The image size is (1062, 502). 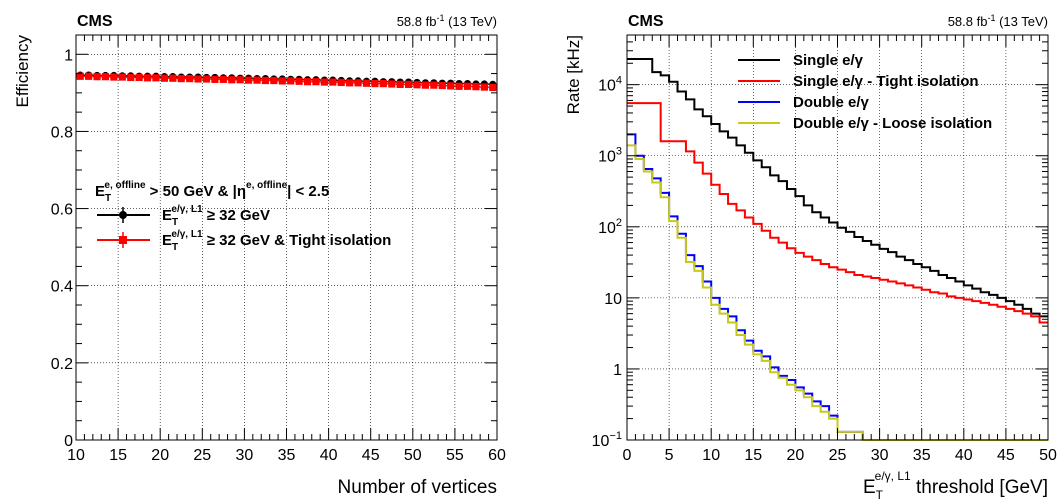 What do you see at coordinates (497, 455) in the screenshot?
I see `x-tick-label: 60` at bounding box center [497, 455].